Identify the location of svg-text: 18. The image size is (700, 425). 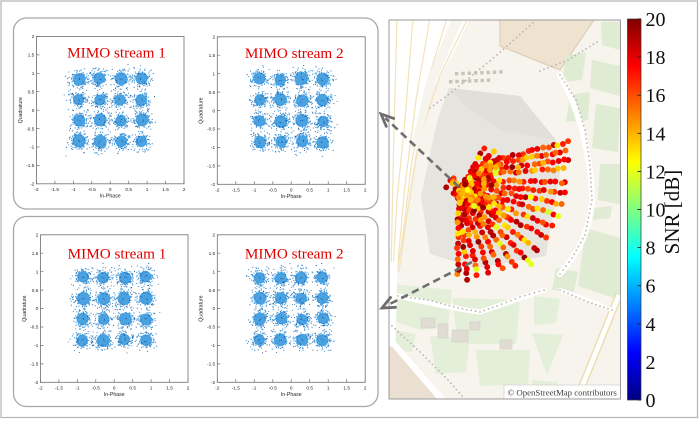
(656, 58).